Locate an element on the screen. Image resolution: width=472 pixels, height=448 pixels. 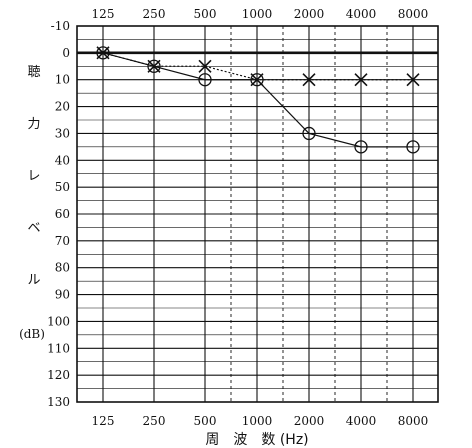
x-tick-label-top: 1000 is located at coordinates (257, 14).